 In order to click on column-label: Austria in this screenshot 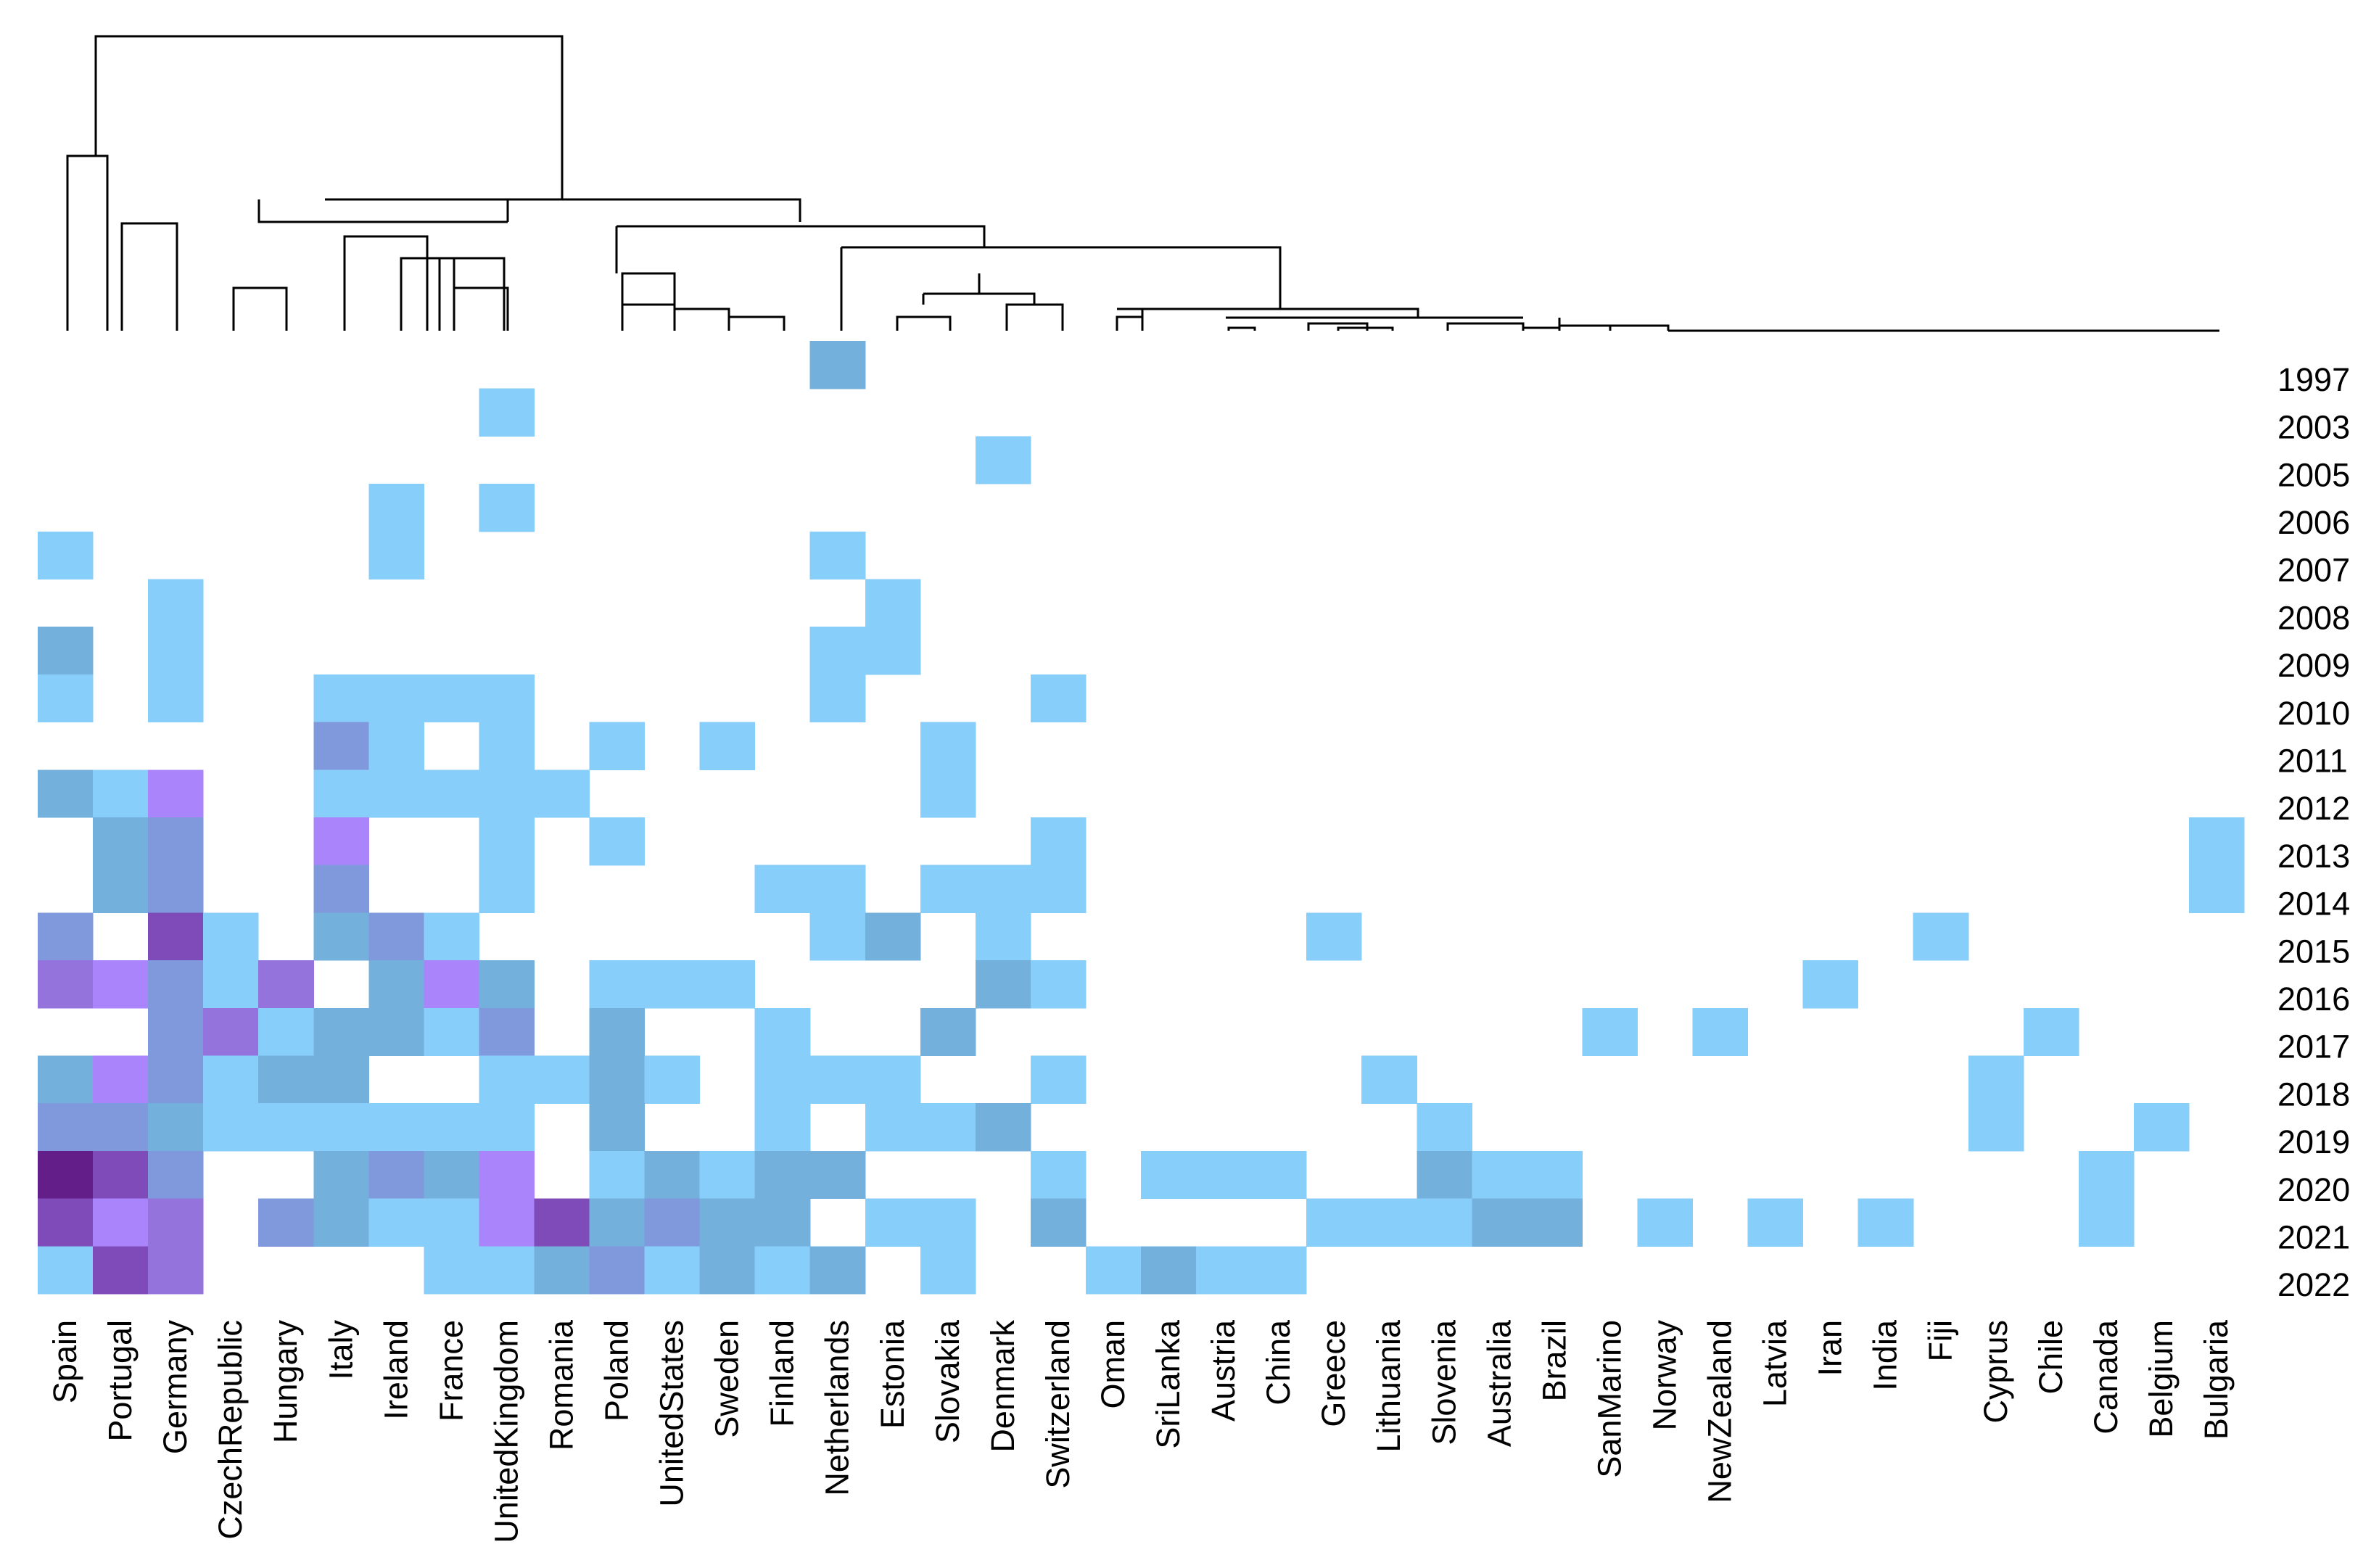, I will do `click(1224, 1370)`.